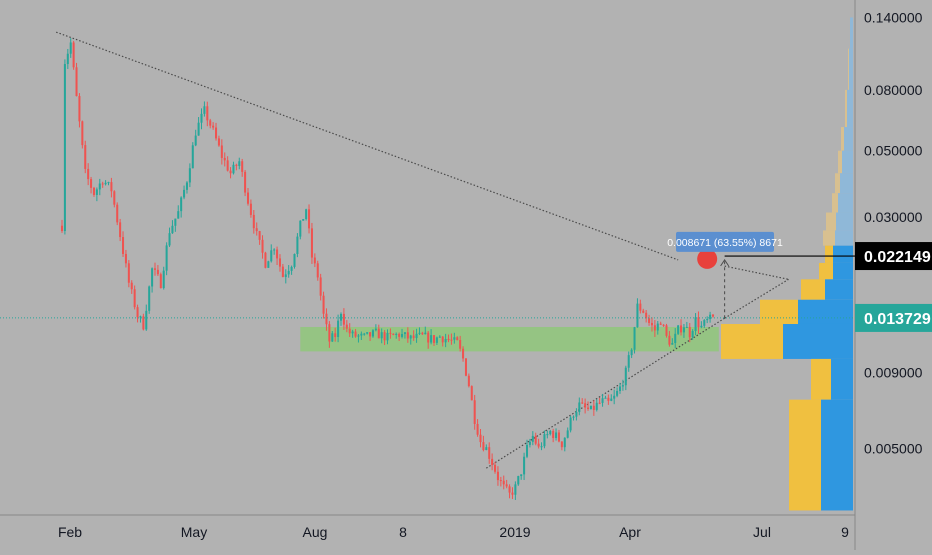  What do you see at coordinates (315, 532) in the screenshot?
I see `x-tick-label: Aug` at bounding box center [315, 532].